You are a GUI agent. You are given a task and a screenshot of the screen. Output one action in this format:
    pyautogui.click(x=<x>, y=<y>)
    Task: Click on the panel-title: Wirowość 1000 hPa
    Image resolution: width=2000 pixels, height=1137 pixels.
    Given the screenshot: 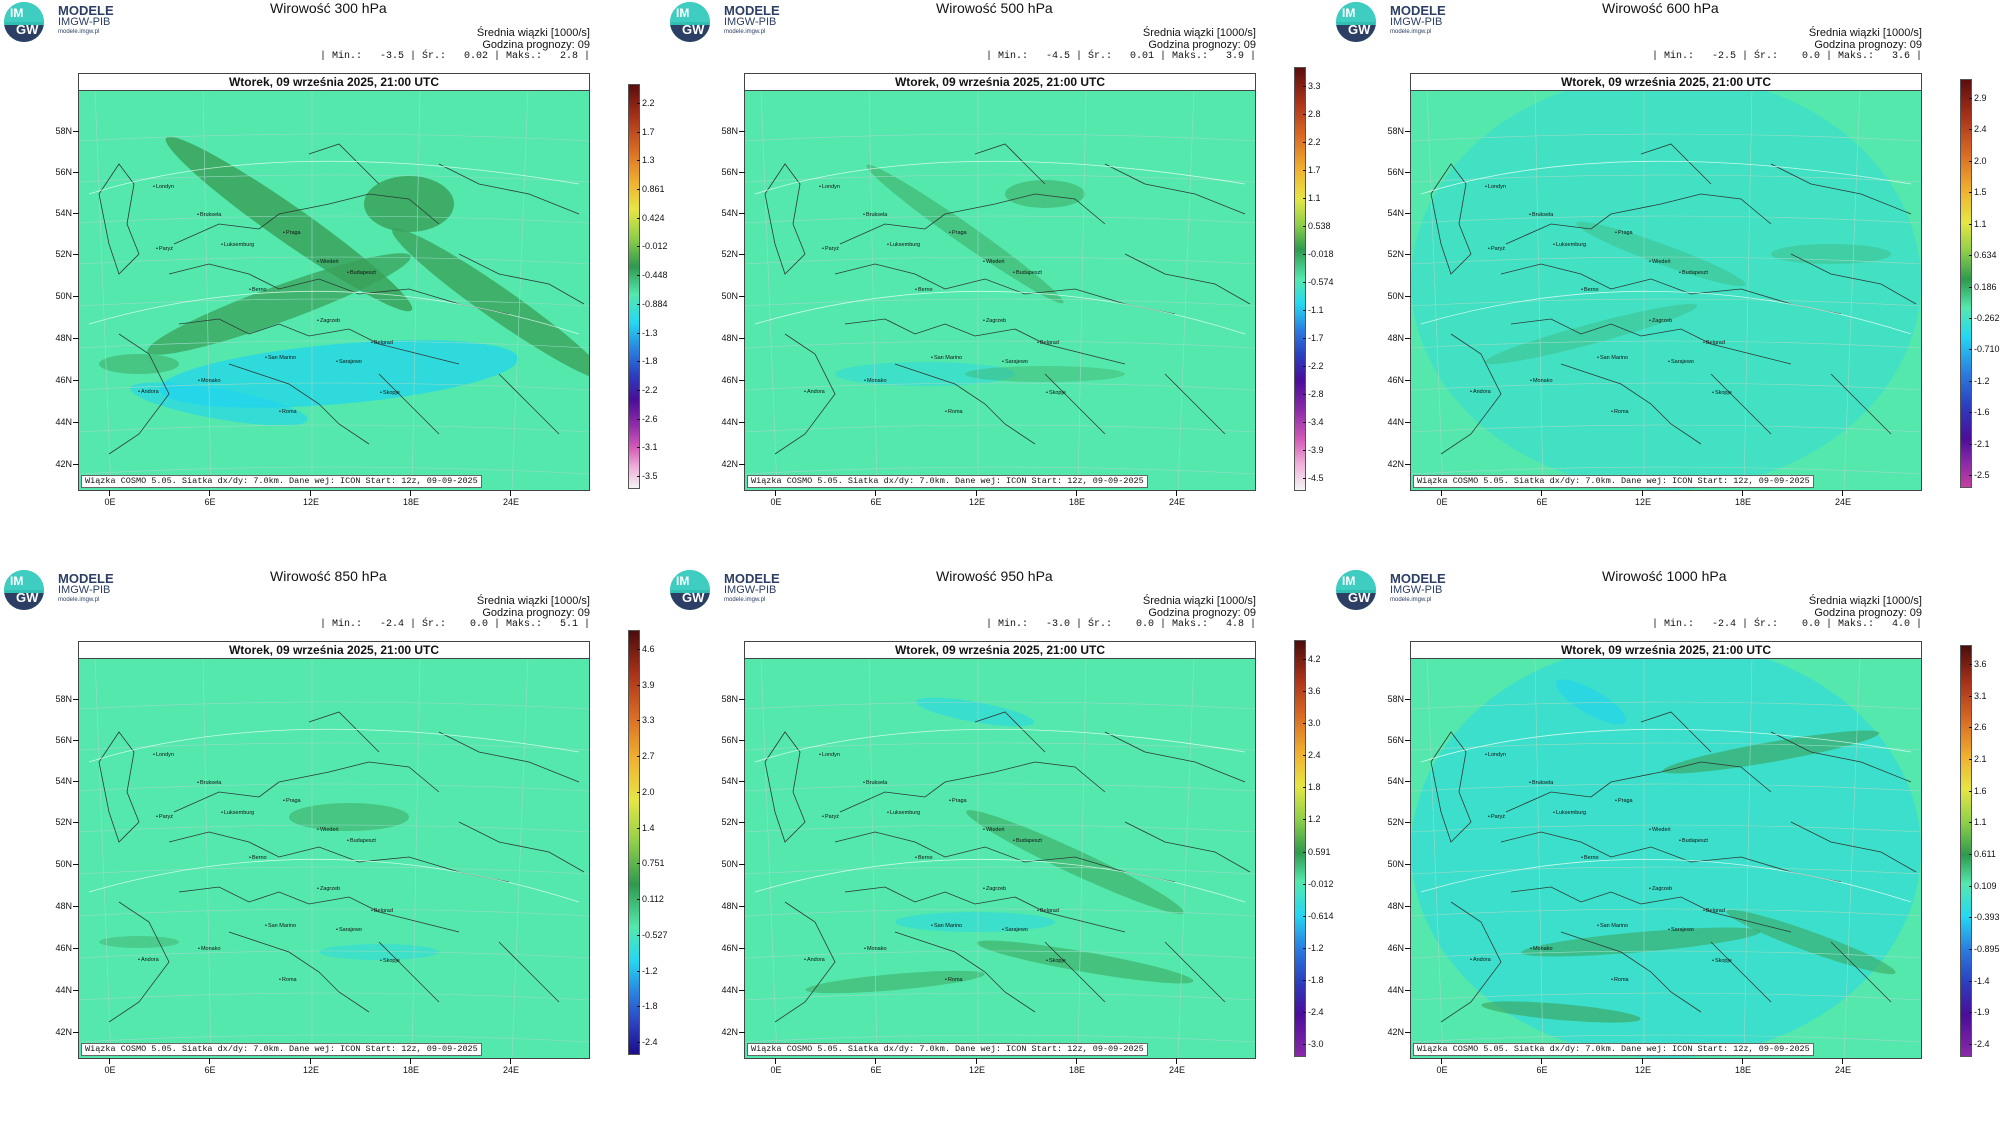 What is the action you would take?
    pyautogui.click(x=1664, y=576)
    